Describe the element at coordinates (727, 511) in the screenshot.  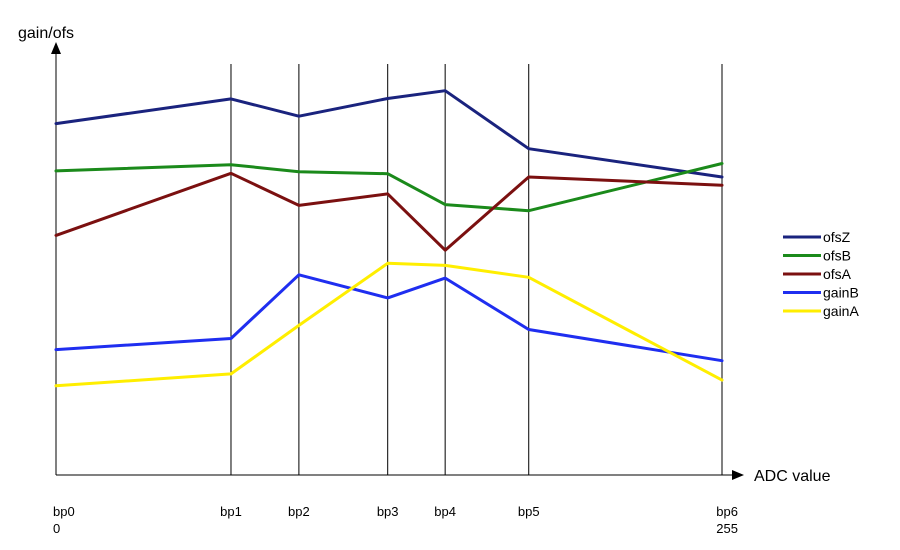
I see `tick-label-bp6: bp6` at that location.